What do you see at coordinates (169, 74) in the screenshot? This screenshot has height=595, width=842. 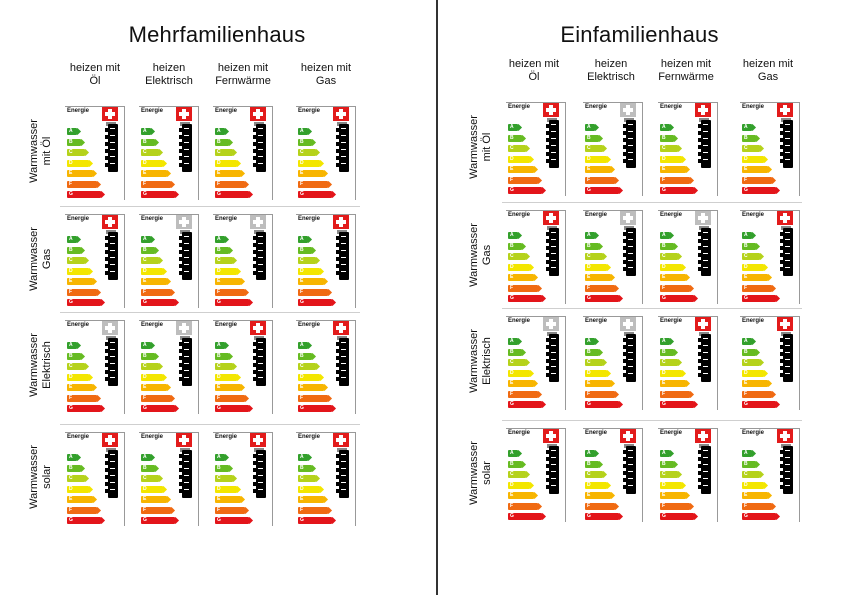 I see `column-header: heizen Elektrisch` at bounding box center [169, 74].